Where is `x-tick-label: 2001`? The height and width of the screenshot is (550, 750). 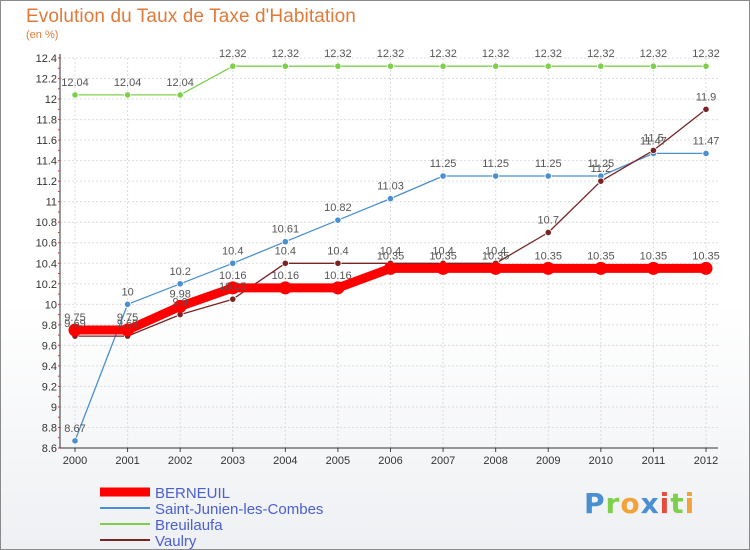
x-tick-label: 2001 is located at coordinates (127, 461).